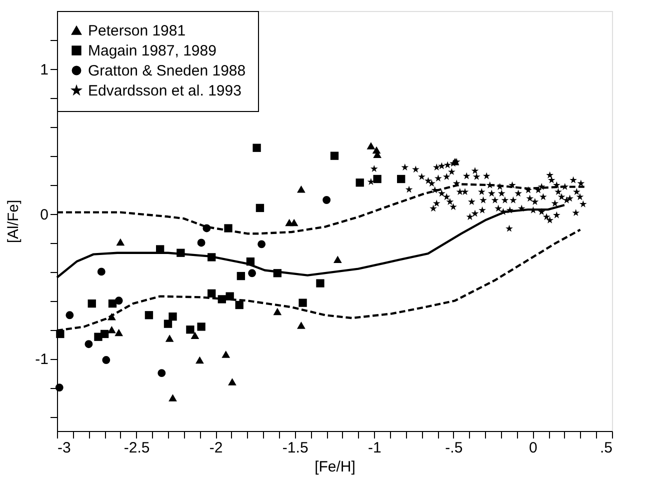  What do you see at coordinates (137, 448) in the screenshot?
I see `x-tick-label: -2.5` at bounding box center [137, 448].